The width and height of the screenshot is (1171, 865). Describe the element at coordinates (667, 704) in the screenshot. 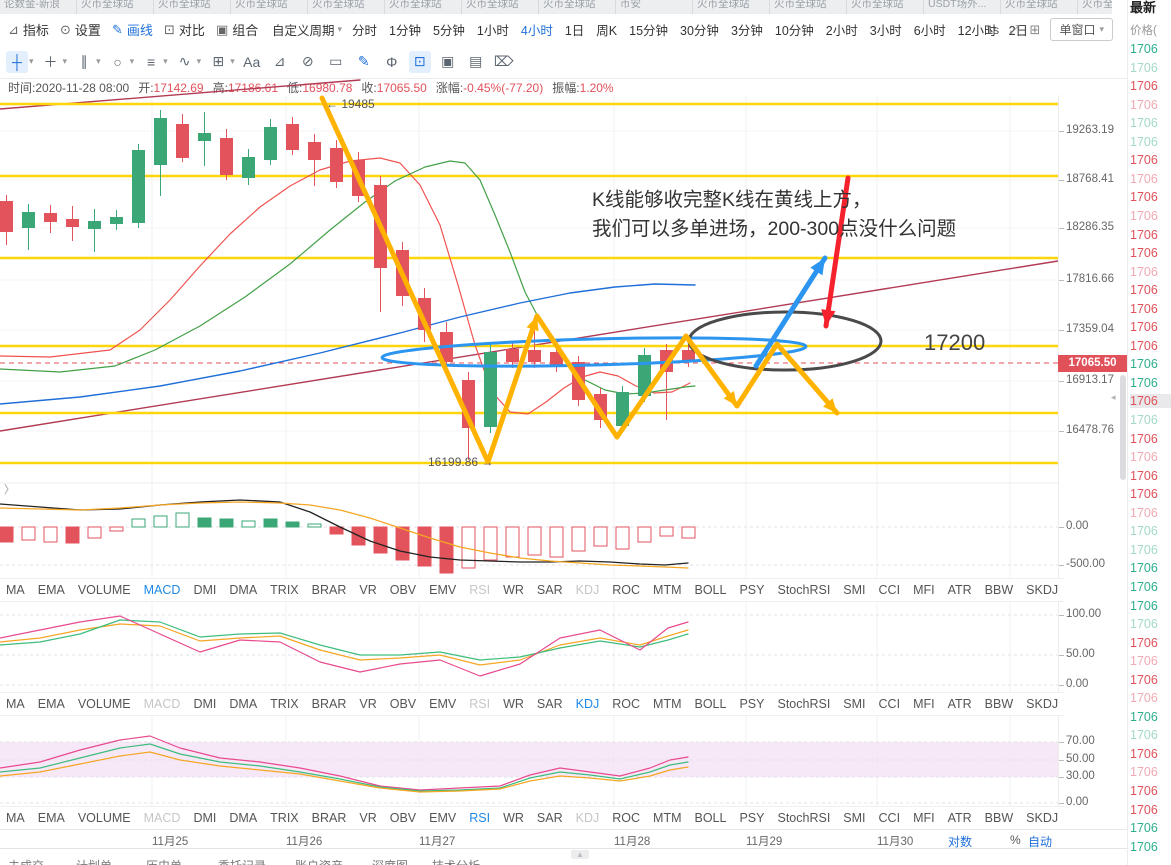

I see `indicator-tab-mtm: MTM` at that location.